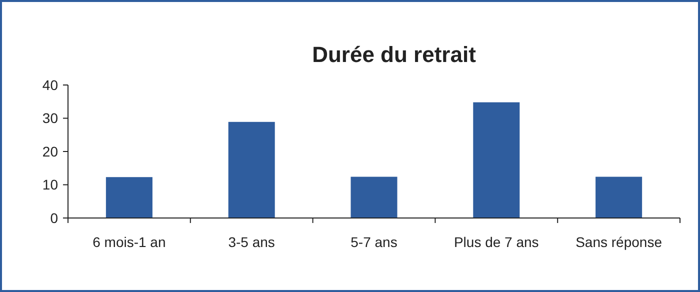 This screenshot has height=292, width=700. What do you see at coordinates (496, 242) in the screenshot?
I see `x-tick-label: Plus de 7 ans` at bounding box center [496, 242].